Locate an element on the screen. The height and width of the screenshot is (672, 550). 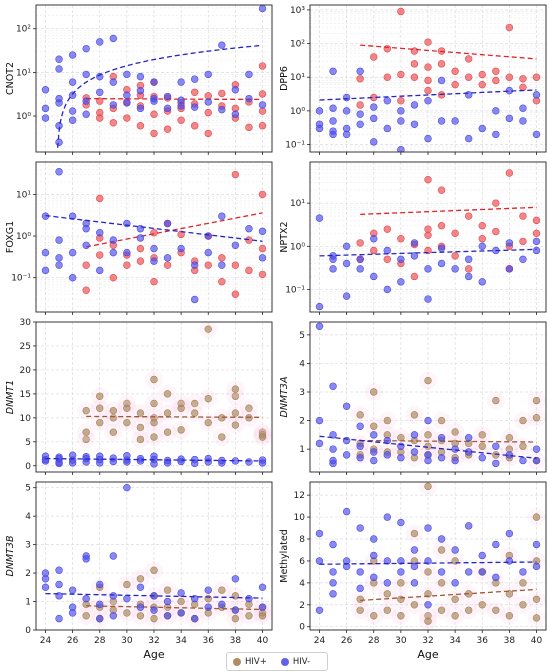
y-tick-label: 10⁰ is located at coordinates (23, 237).